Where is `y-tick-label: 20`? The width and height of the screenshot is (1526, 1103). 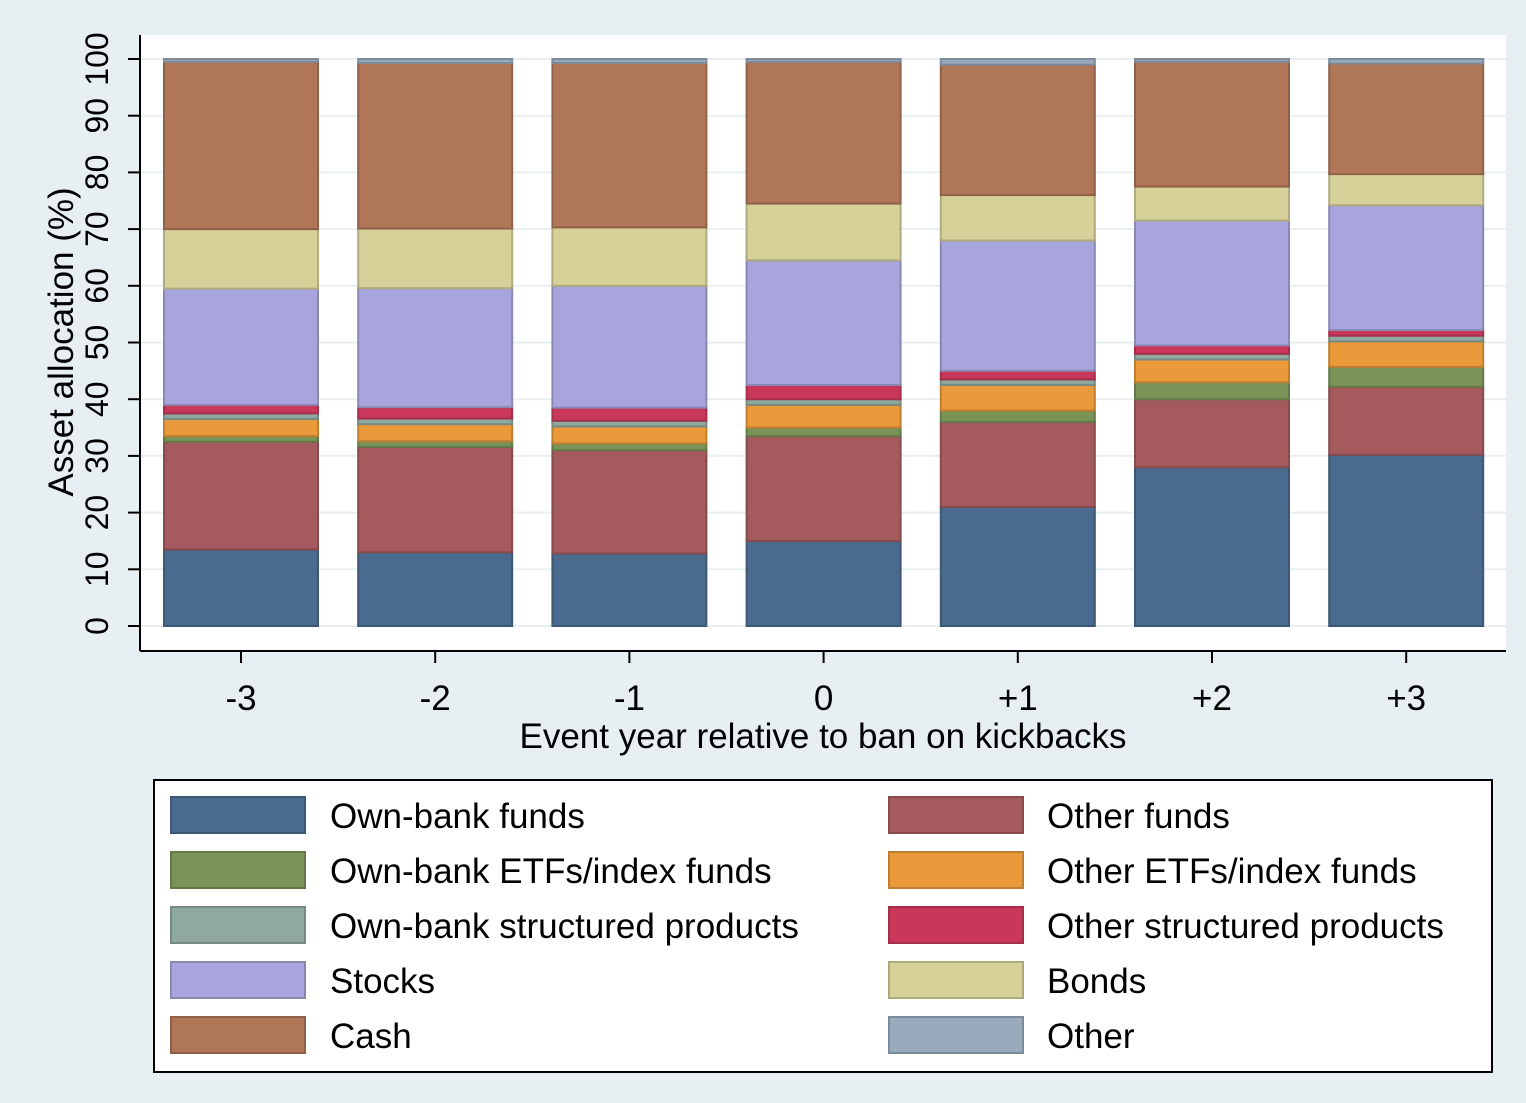
y-tick-label: 20 is located at coordinates (97, 513).